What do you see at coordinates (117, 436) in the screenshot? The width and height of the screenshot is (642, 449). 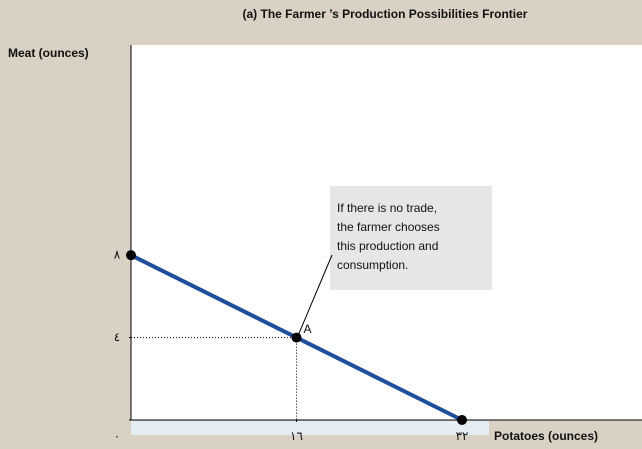 I see `y-tick-label: ٠` at bounding box center [117, 436].